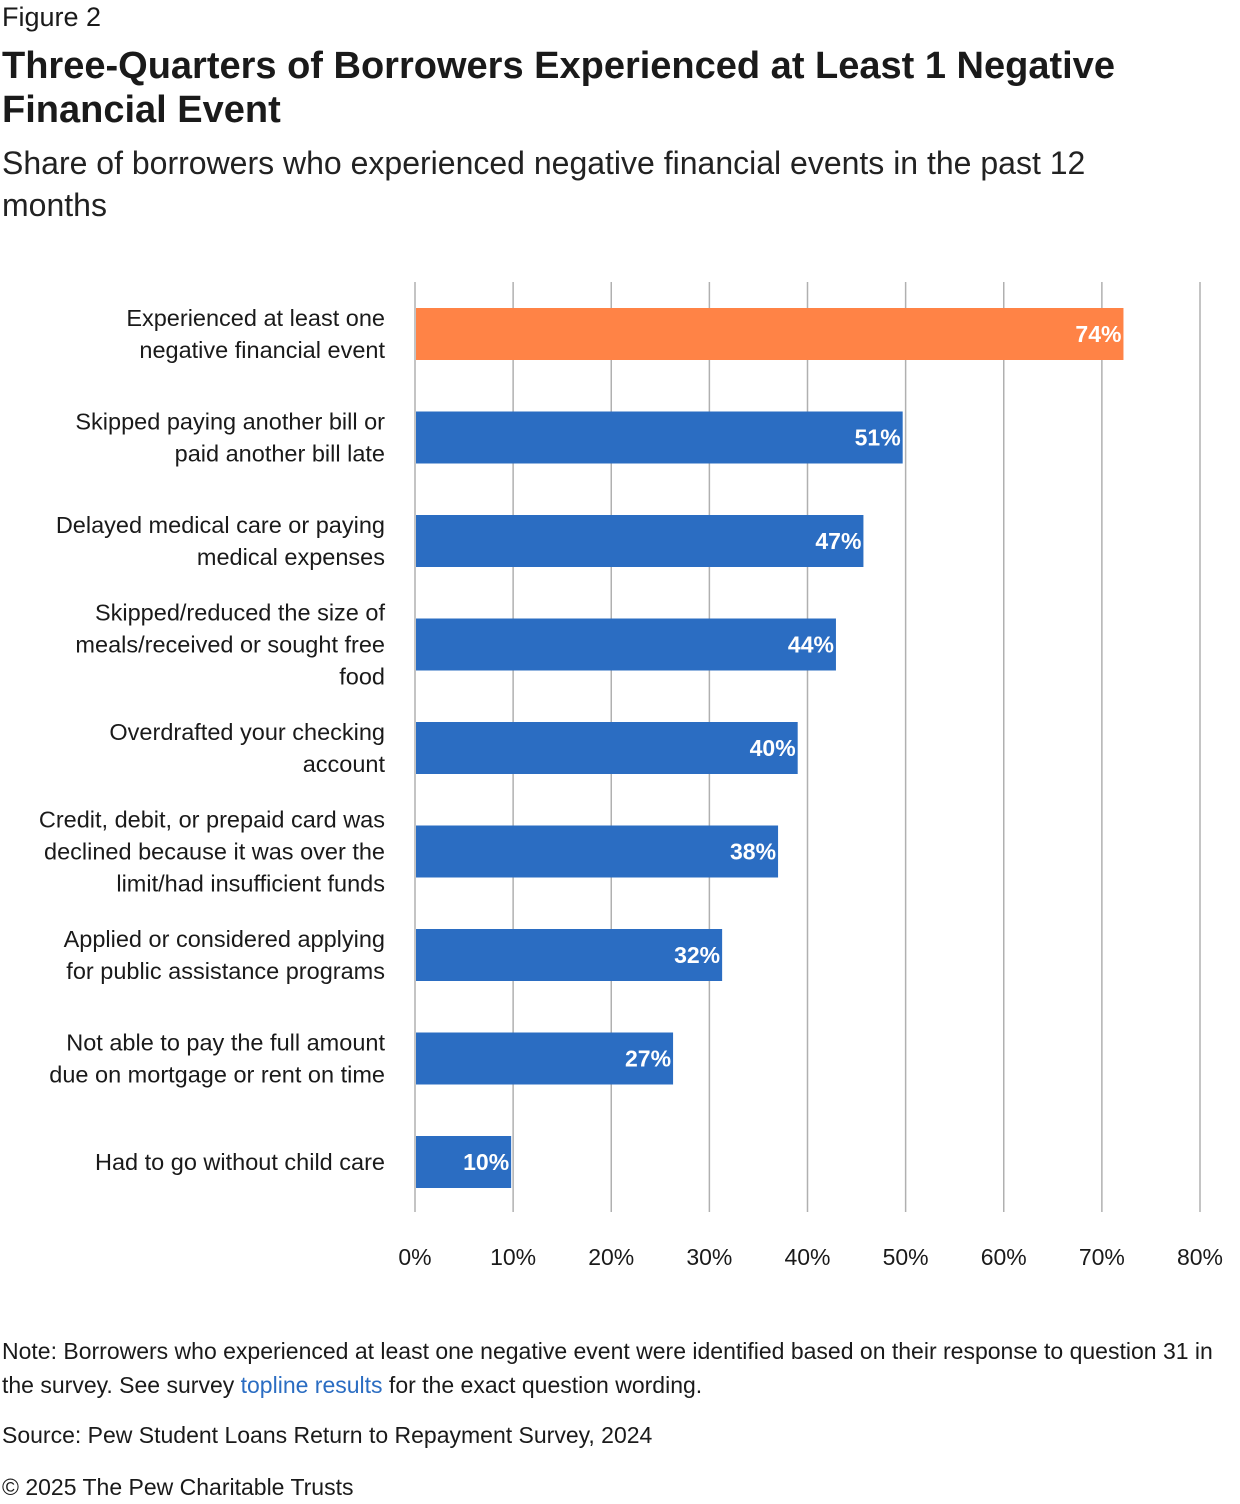  What do you see at coordinates (311, 1385) in the screenshot?
I see `topline-results-link: topline results` at bounding box center [311, 1385].